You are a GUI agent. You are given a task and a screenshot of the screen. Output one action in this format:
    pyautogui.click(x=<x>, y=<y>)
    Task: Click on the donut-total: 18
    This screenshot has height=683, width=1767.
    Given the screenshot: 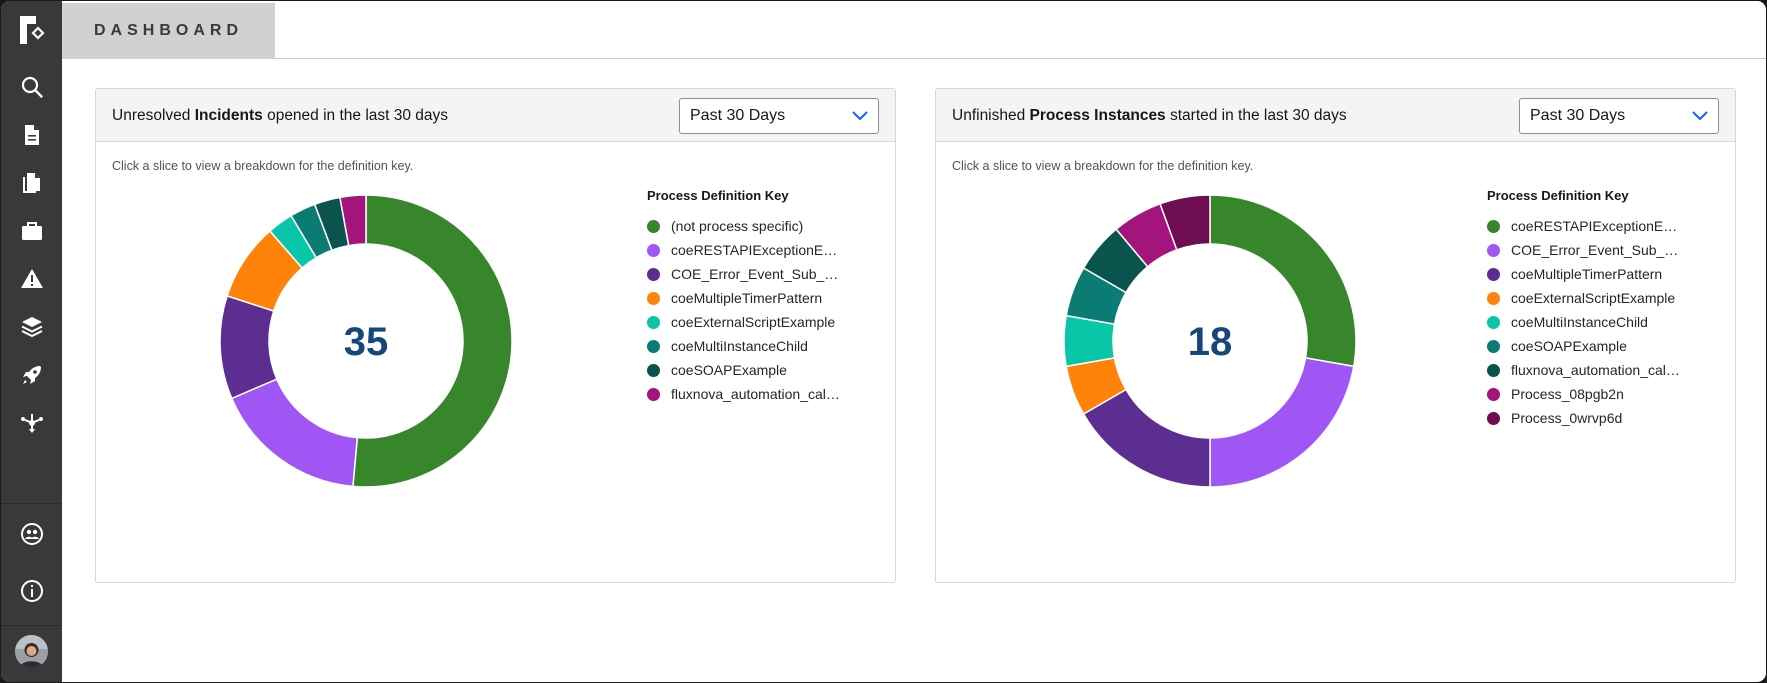 What is the action you would take?
    pyautogui.click(x=1210, y=342)
    